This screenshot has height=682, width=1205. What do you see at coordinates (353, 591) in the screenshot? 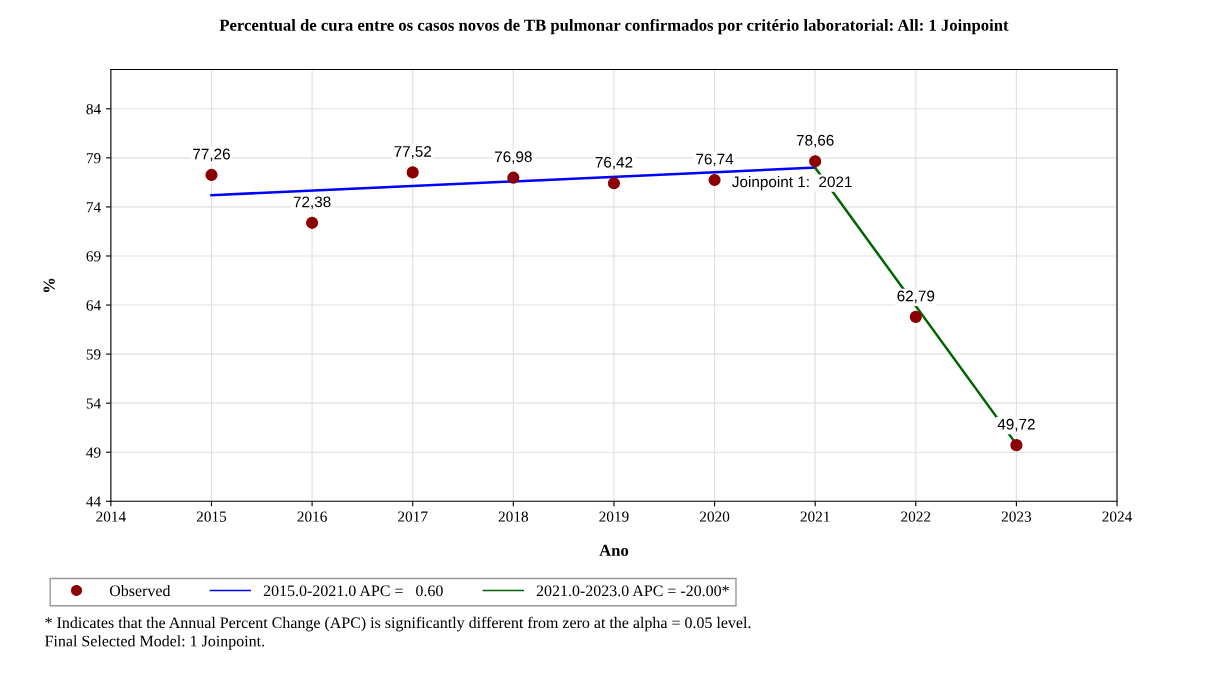
I see `legend-label: 2015.0-2021.0 APC = 0.60` at bounding box center [353, 591].